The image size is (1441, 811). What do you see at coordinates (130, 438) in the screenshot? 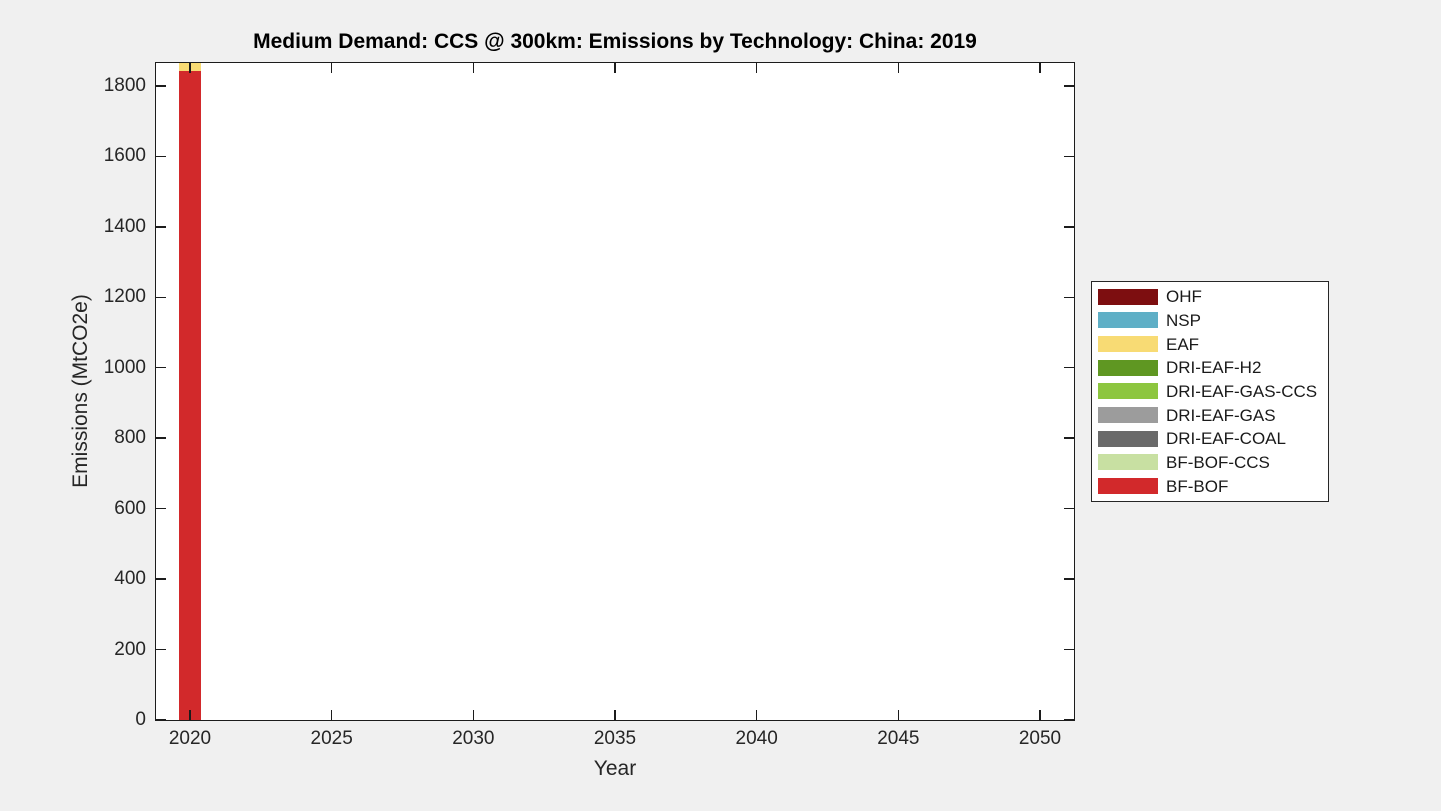
I see `y-tick-label: 800` at bounding box center [130, 438].